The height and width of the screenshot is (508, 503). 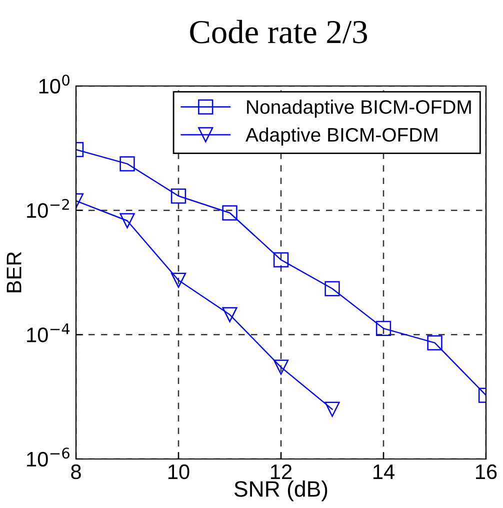 What do you see at coordinates (486, 472) in the screenshot?
I see `x-tick-label: 16` at bounding box center [486, 472].